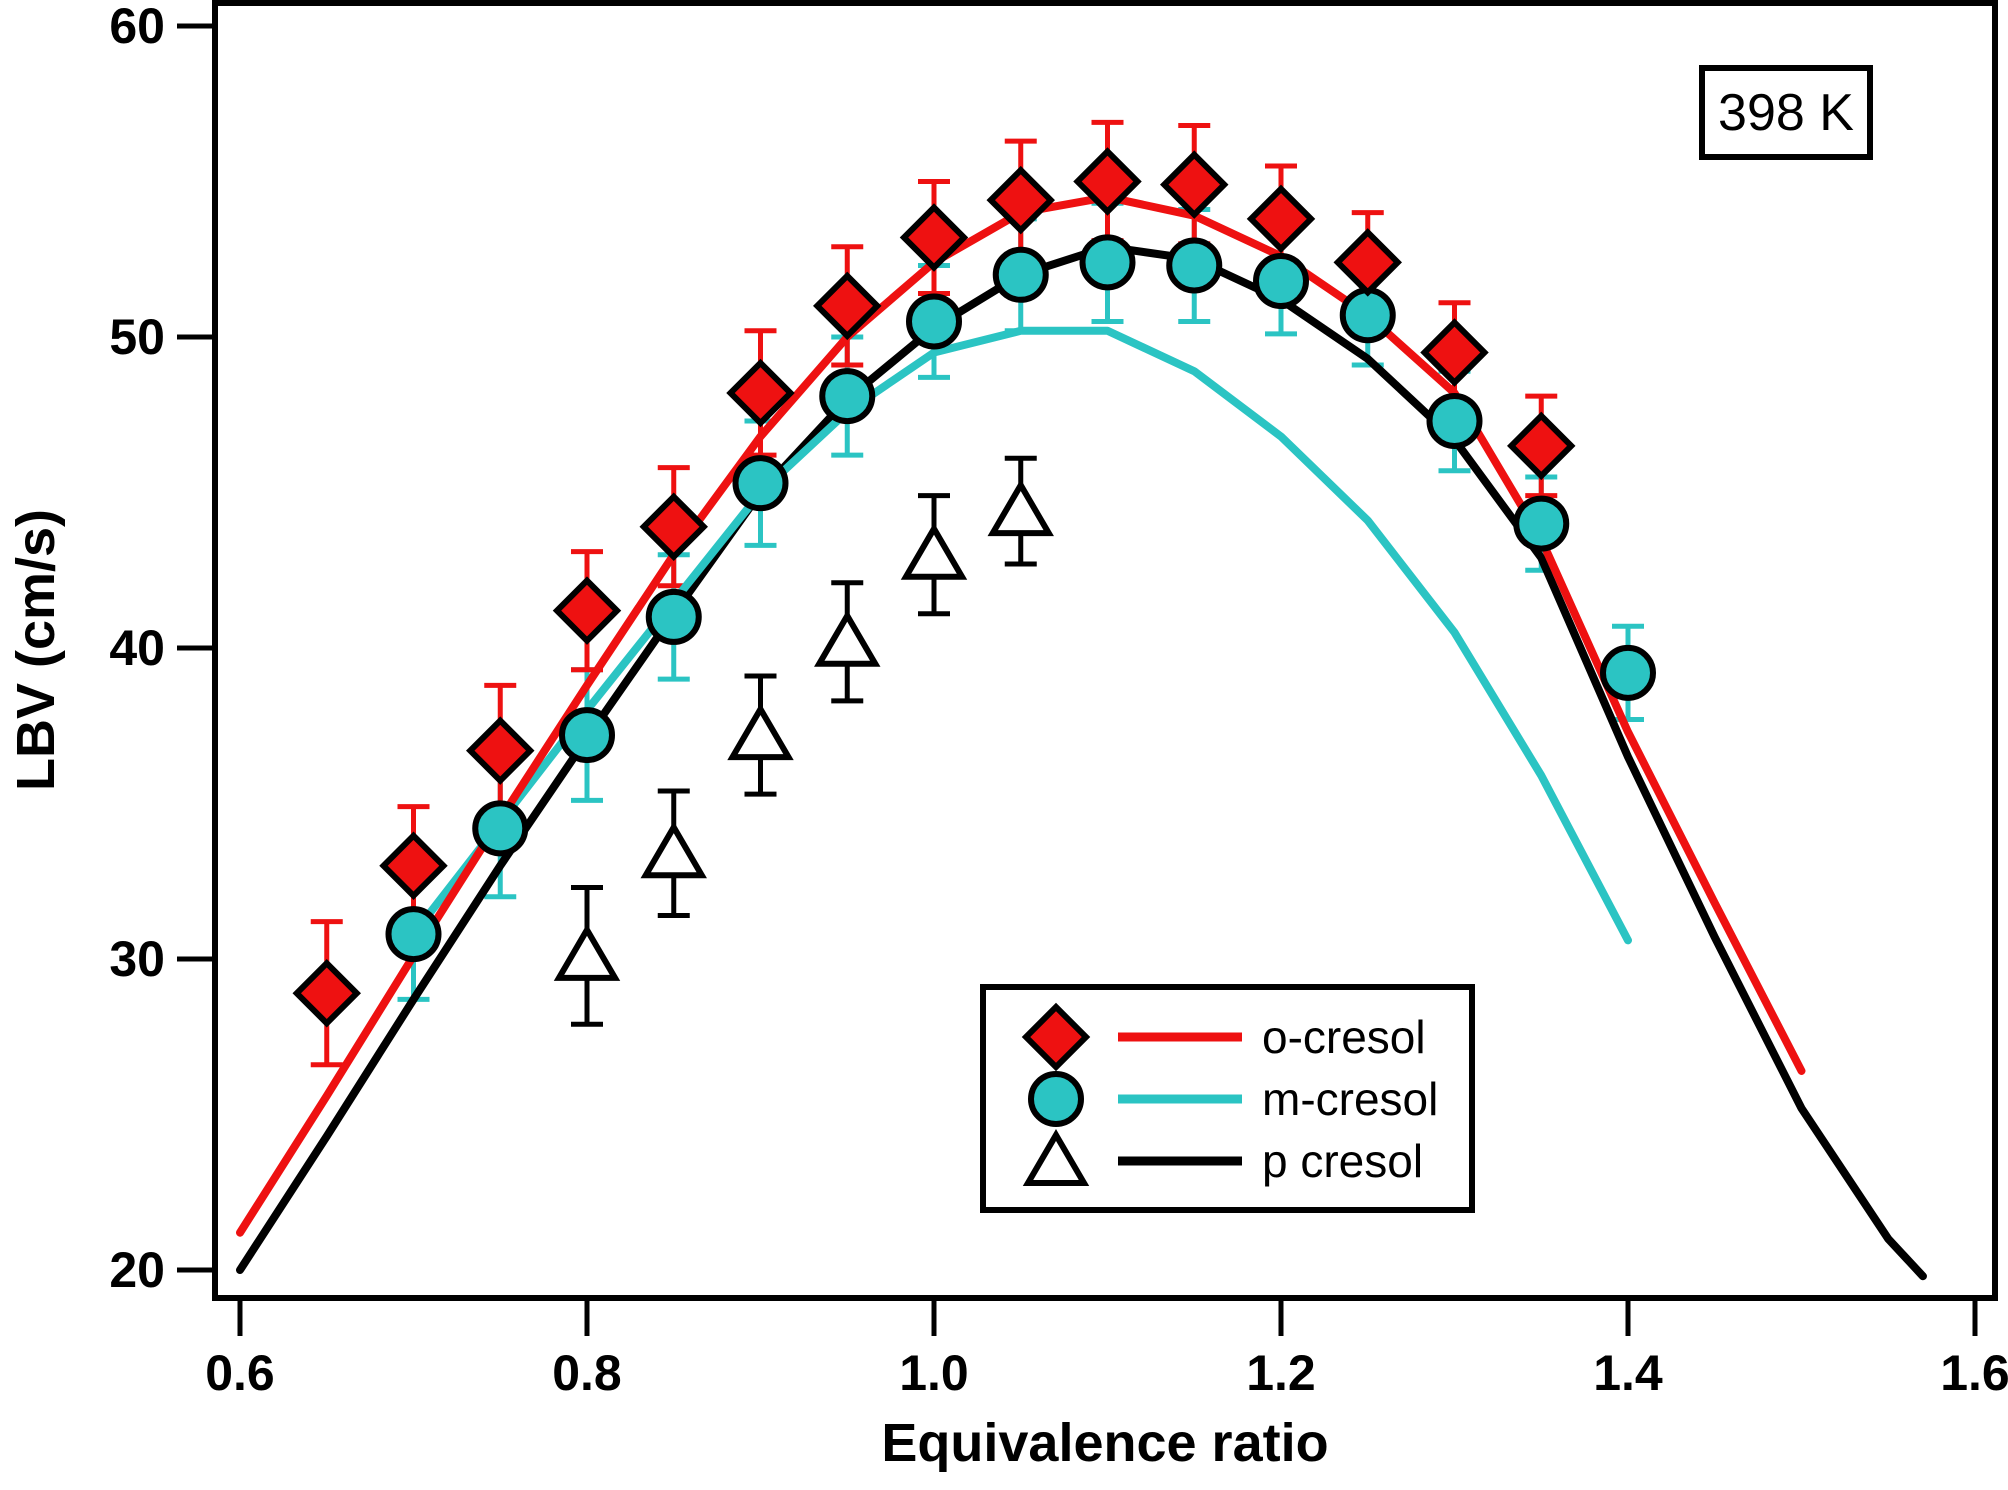 This screenshot has width=2008, height=1490. What do you see at coordinates (1105, 1443) in the screenshot?
I see `x-axis-title: Equivalence ratio` at bounding box center [1105, 1443].